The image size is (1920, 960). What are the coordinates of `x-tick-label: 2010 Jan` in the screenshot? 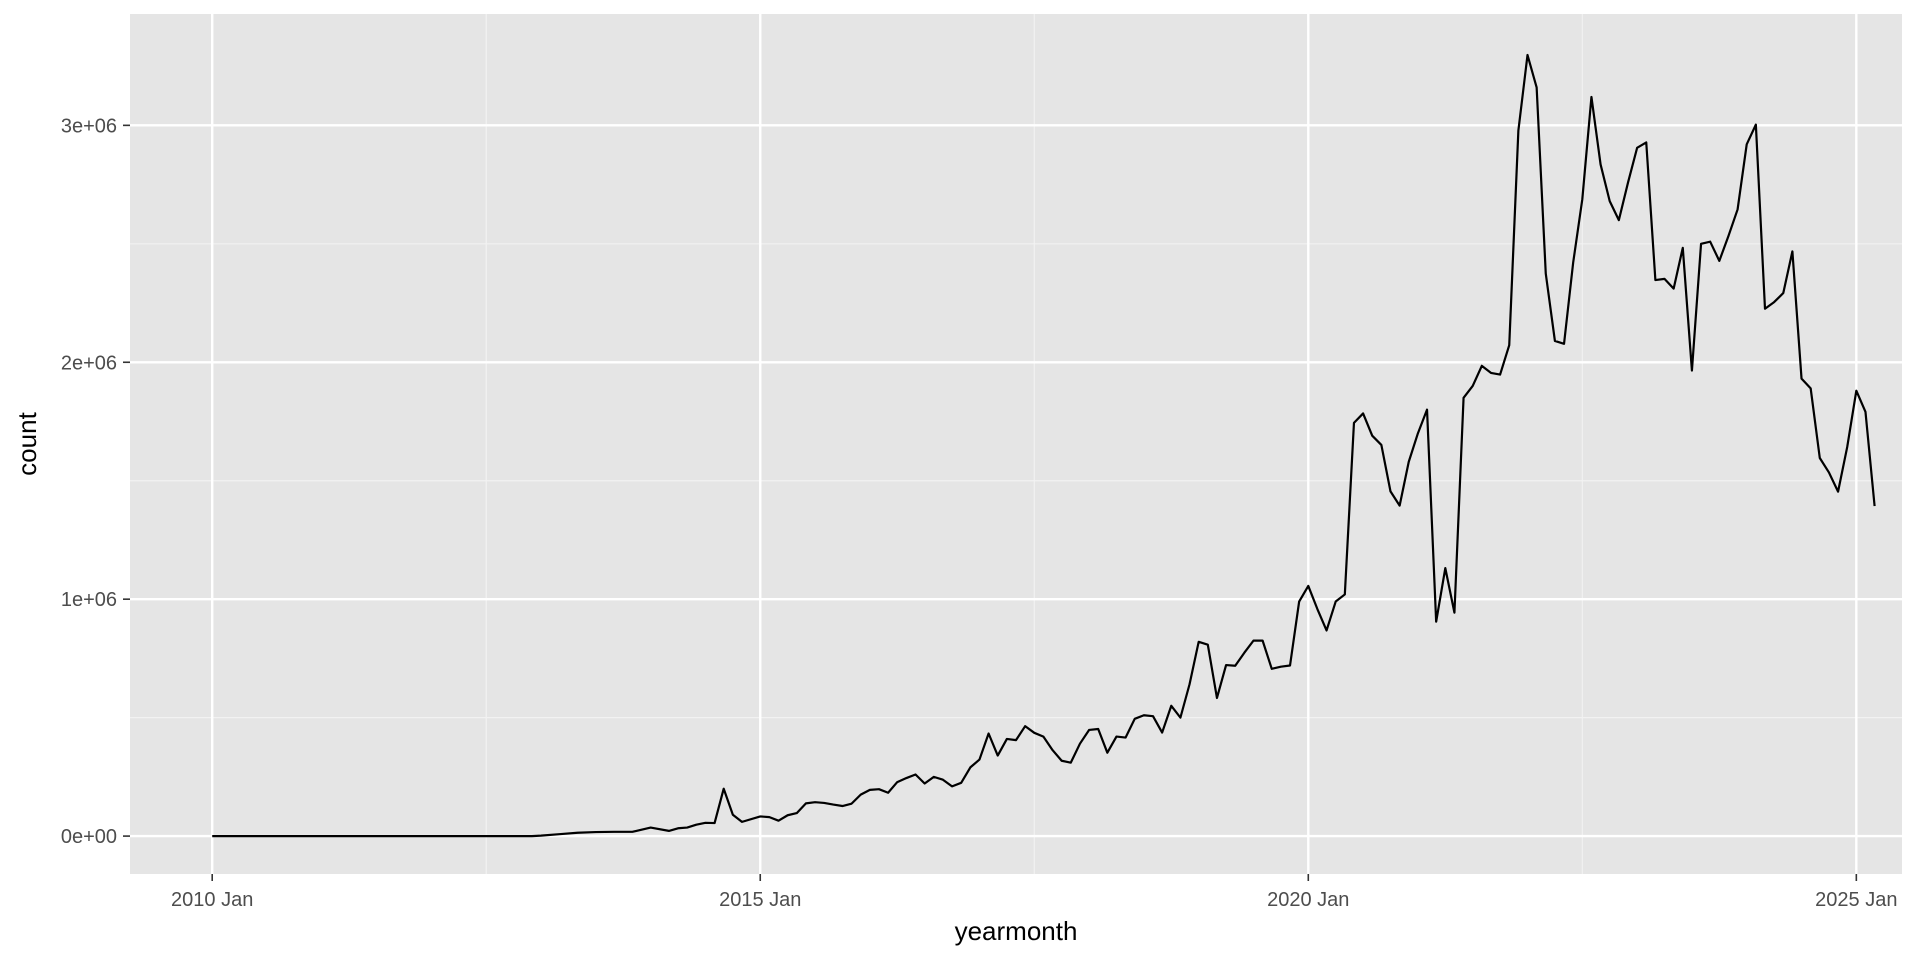 It's located at (212, 900).